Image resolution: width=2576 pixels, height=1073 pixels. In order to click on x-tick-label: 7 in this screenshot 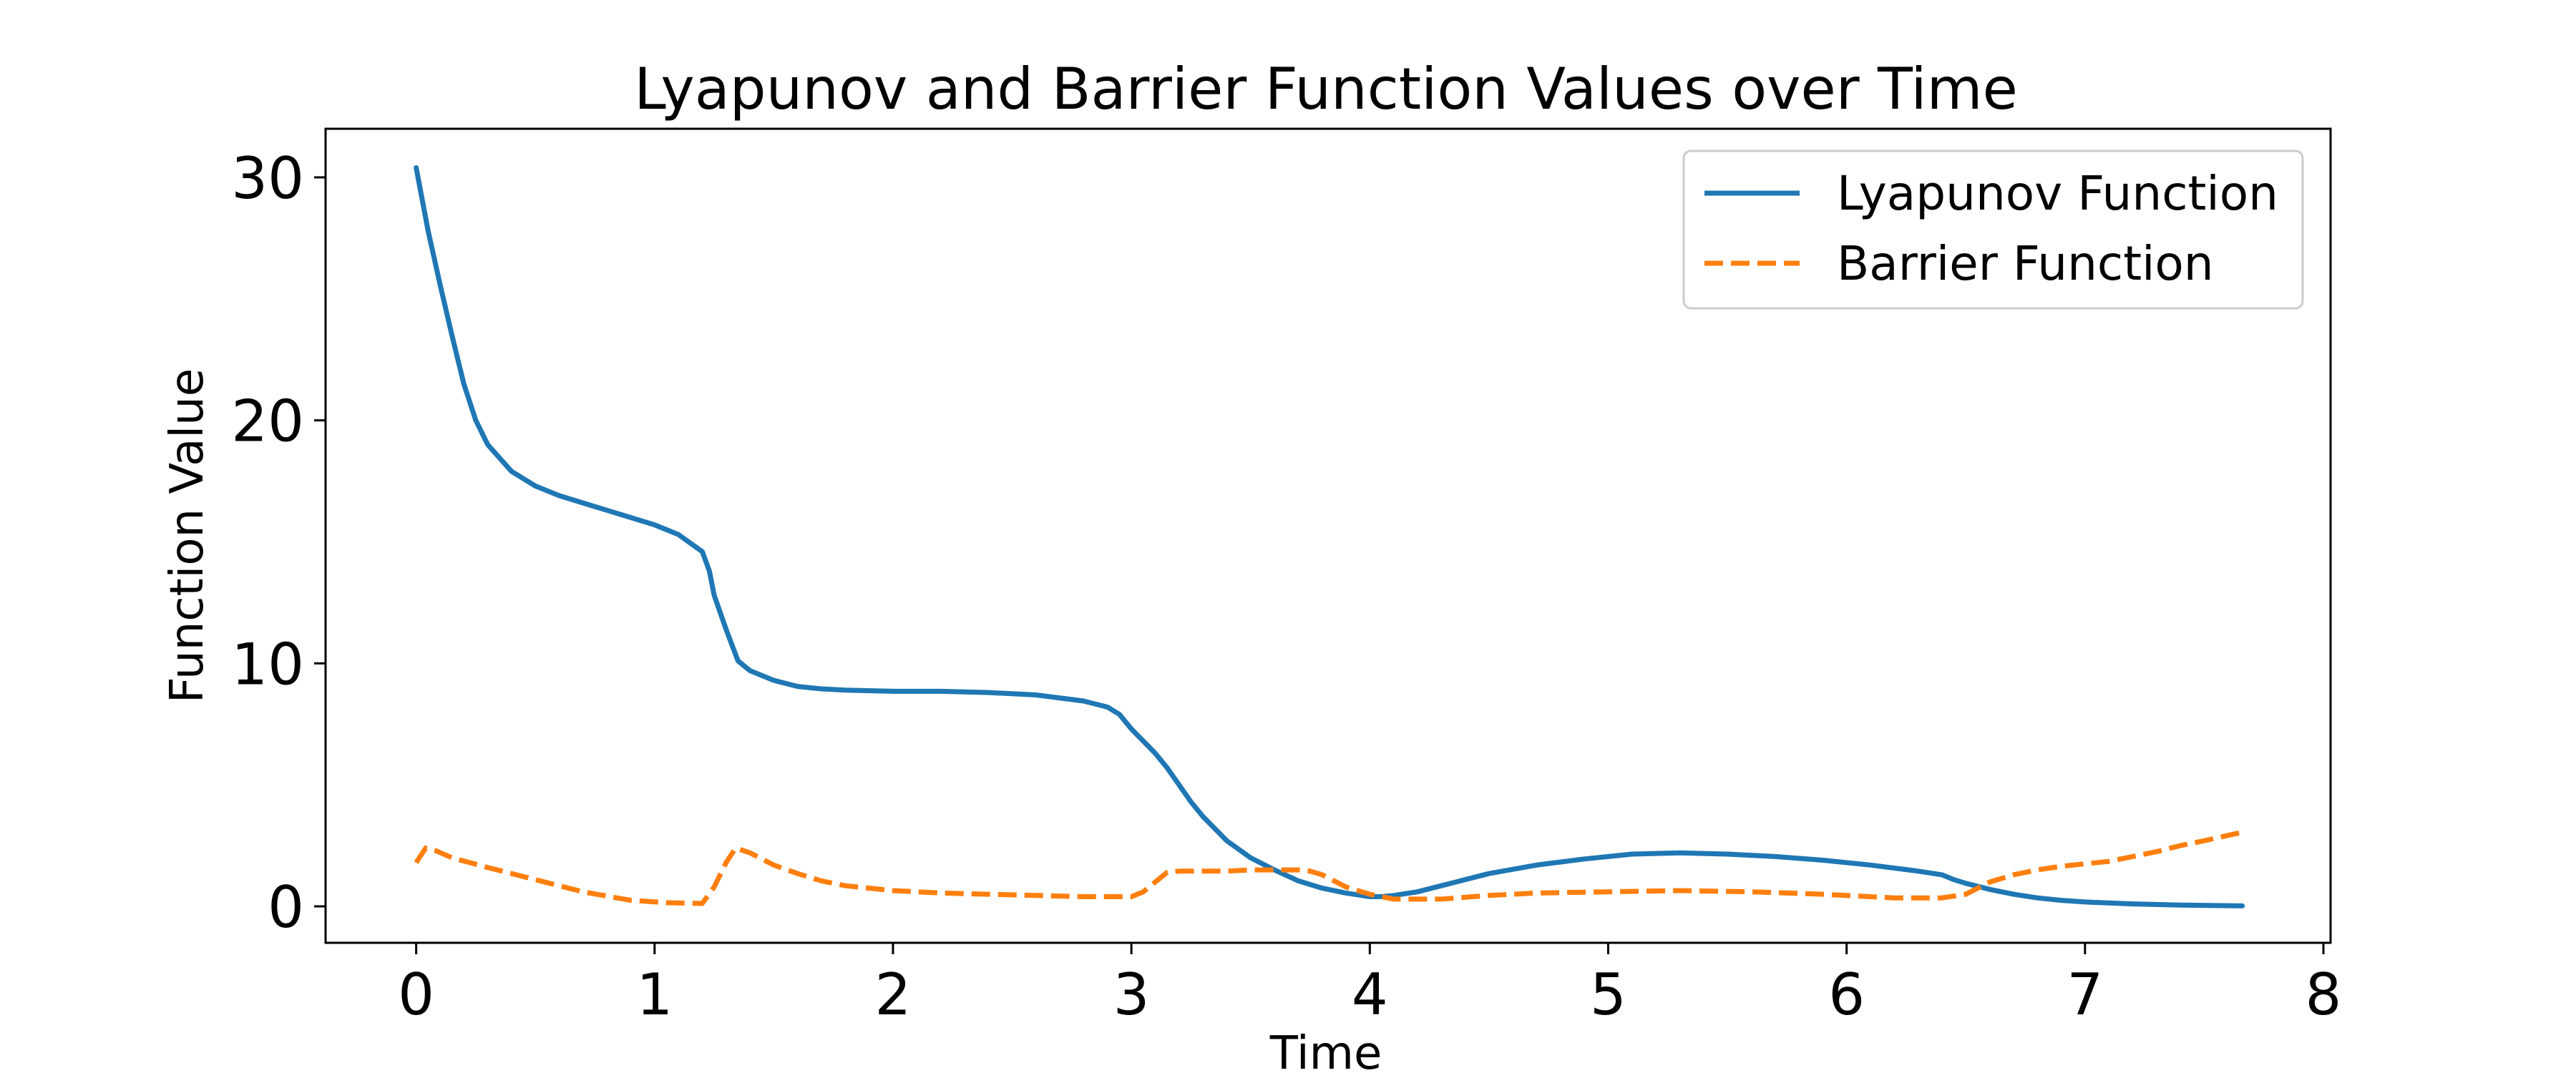, I will do `click(2085, 994)`.